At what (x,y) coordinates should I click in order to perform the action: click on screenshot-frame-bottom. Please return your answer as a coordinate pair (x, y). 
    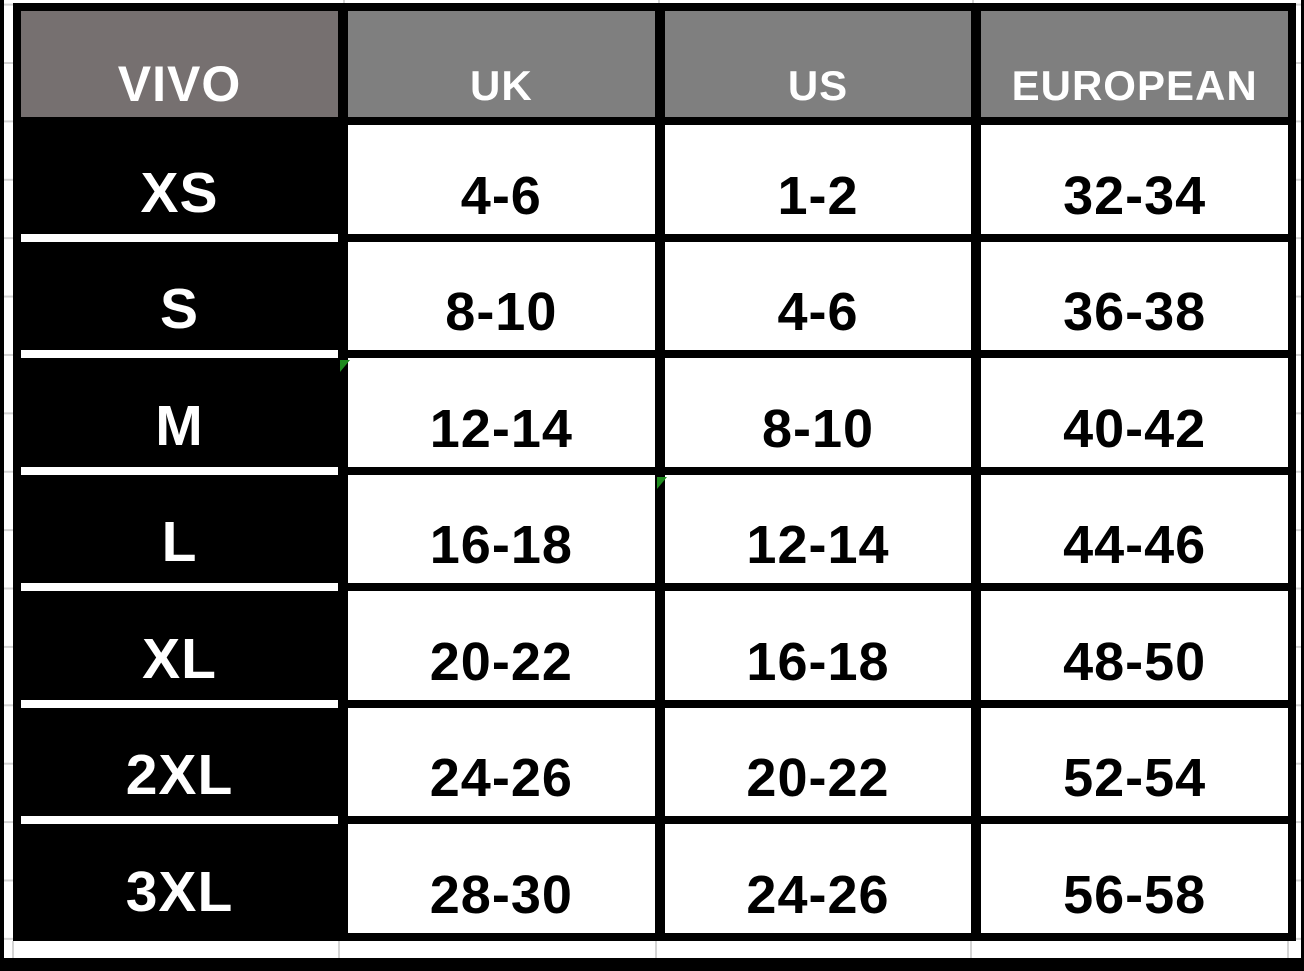
    Looking at the image, I should click on (652, 964).